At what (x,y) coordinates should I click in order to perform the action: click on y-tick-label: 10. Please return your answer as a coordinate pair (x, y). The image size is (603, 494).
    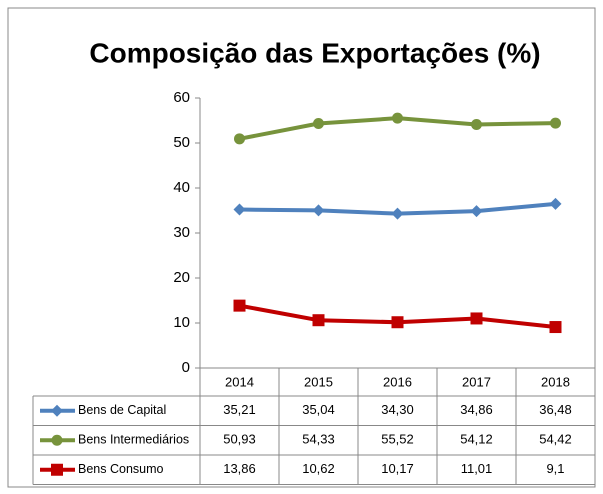
    Looking at the image, I should click on (181, 322).